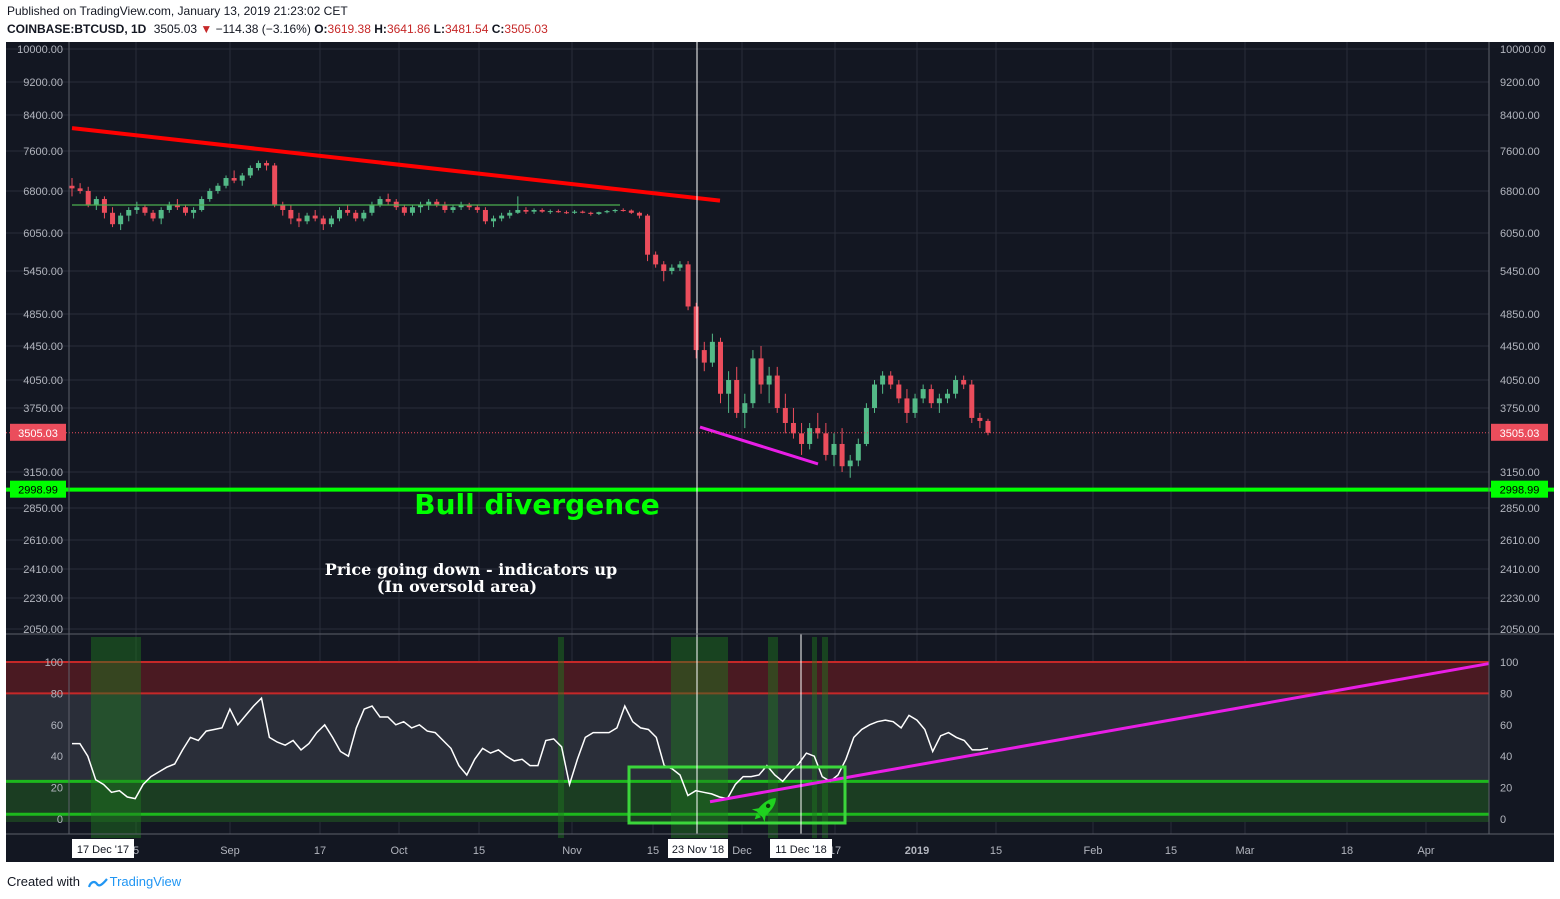  What do you see at coordinates (498, 29) in the screenshot?
I see `close-label: C:` at bounding box center [498, 29].